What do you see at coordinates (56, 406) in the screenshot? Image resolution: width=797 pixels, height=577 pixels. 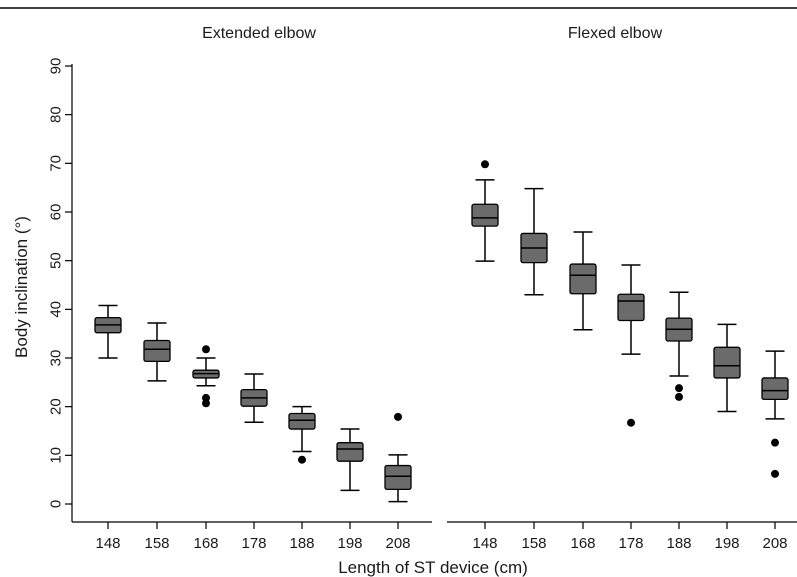 I see `y-tick-label: 20` at bounding box center [56, 406].